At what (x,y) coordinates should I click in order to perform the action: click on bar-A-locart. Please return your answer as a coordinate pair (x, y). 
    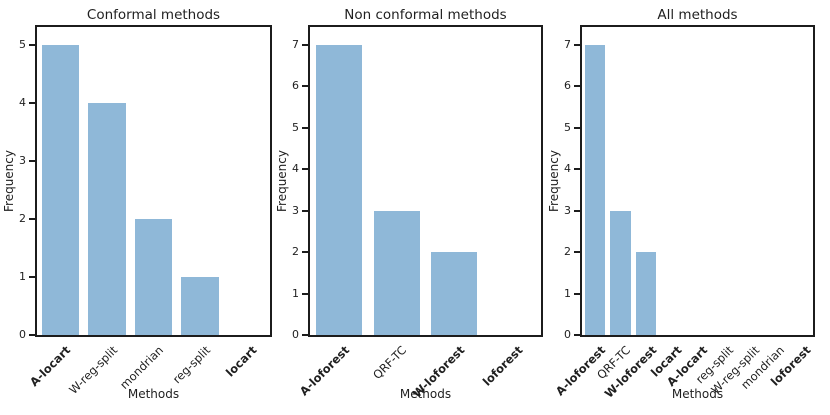
    Looking at the image, I should click on (60, 190).